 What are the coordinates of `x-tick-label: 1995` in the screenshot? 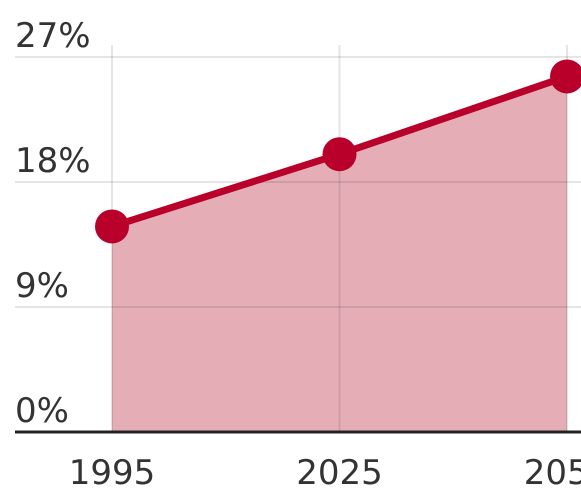 It's located at (112, 471).